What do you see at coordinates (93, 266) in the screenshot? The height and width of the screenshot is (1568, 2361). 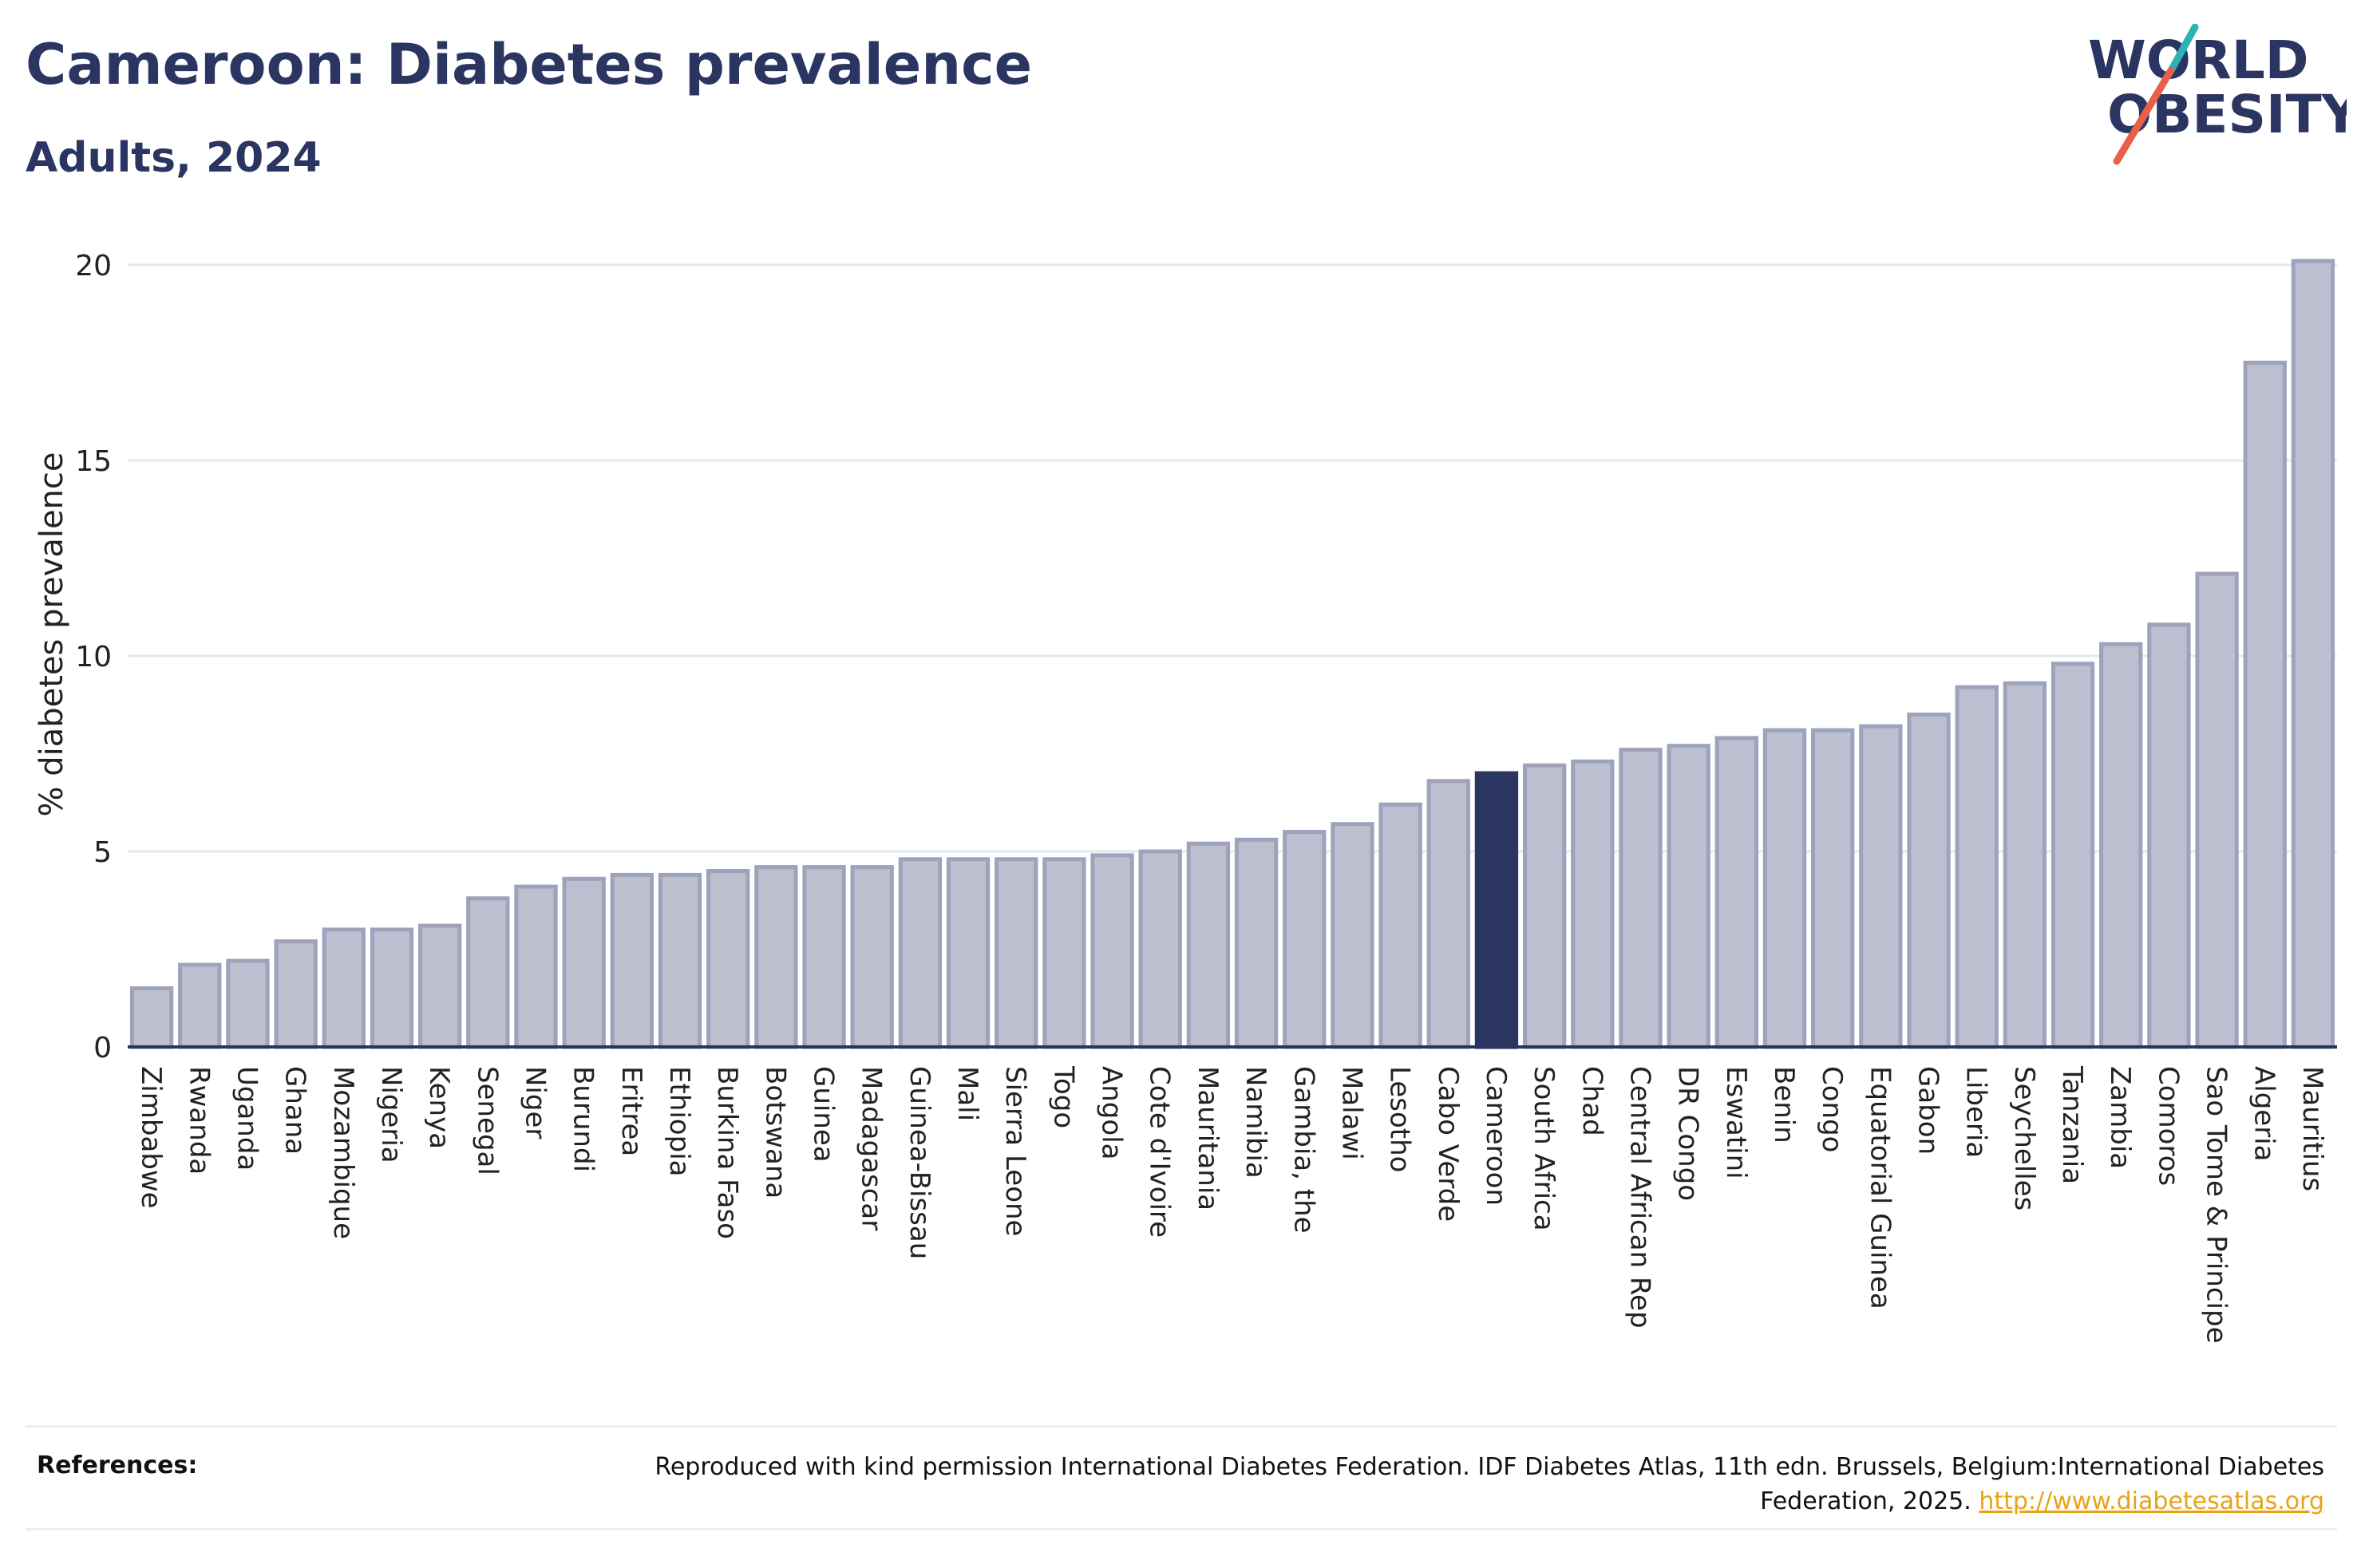 I see `y-tick-label: 20` at bounding box center [93, 266].